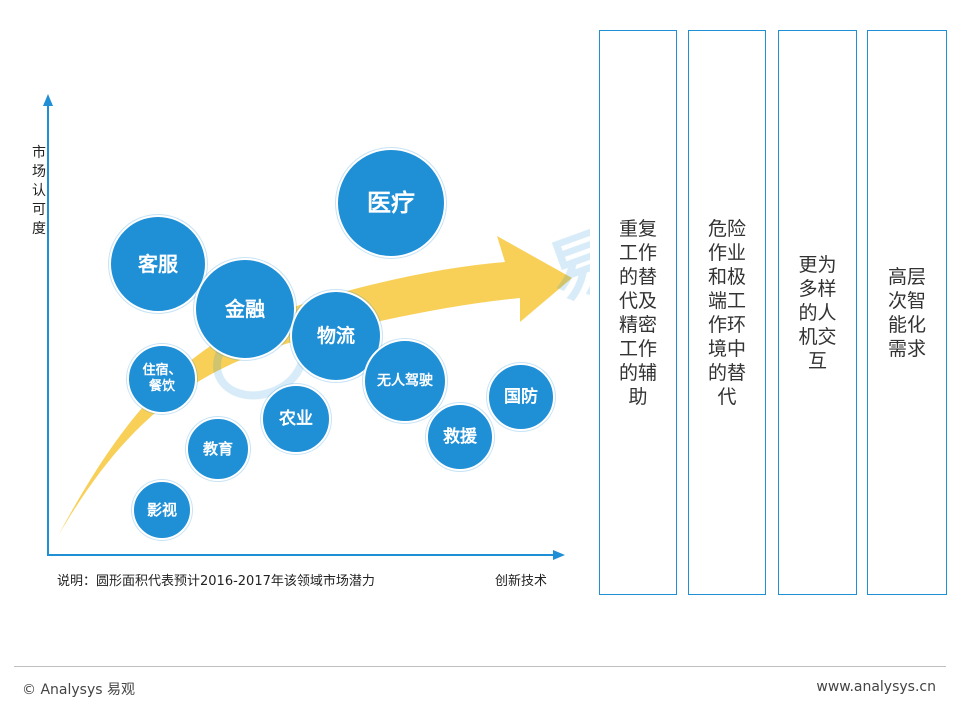  I want to click on diagram-note: 说明：圆形面积代表预计2016-2017年该领域市场潜力, so click(216, 581).